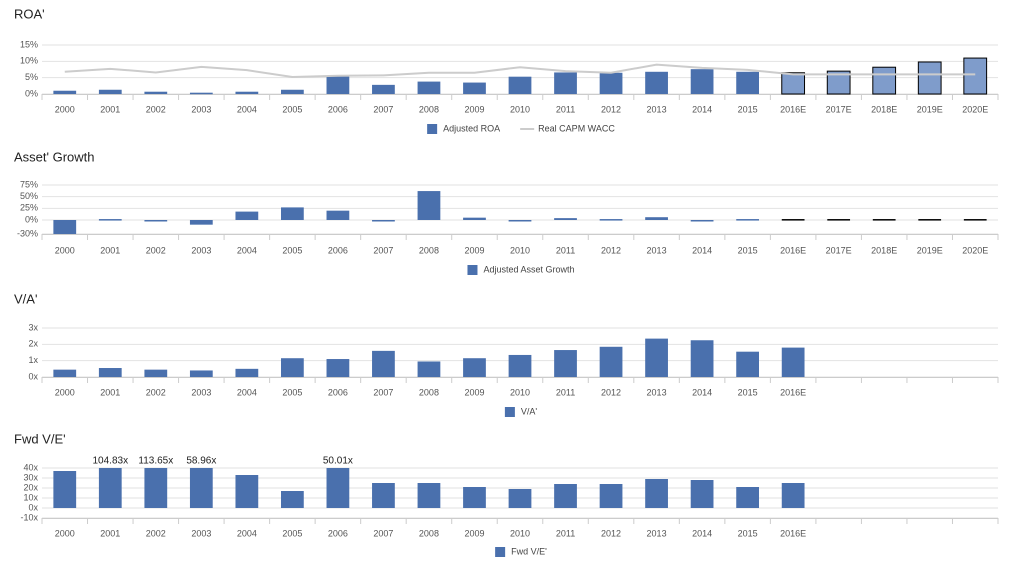 This screenshot has width=1010, height=568. What do you see at coordinates (33, 327) in the screenshot?
I see `y-tick-label: 3x` at bounding box center [33, 327].